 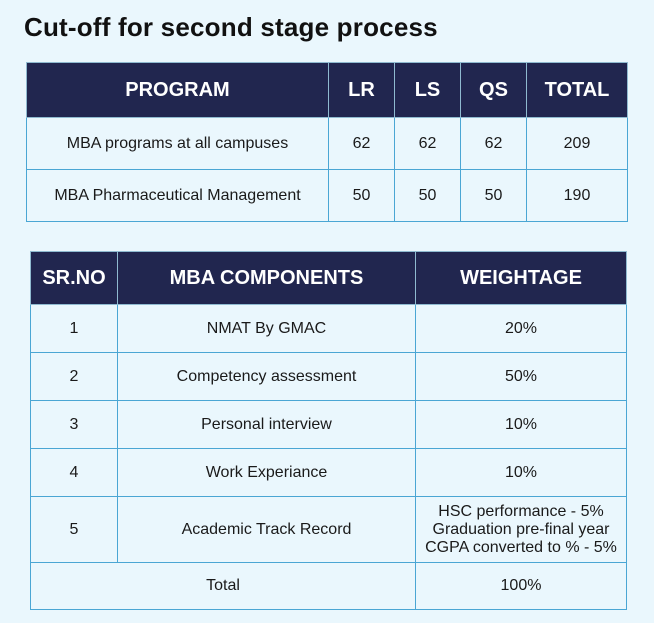 What do you see at coordinates (223, 586) in the screenshot?
I see `total-label: Total` at bounding box center [223, 586].